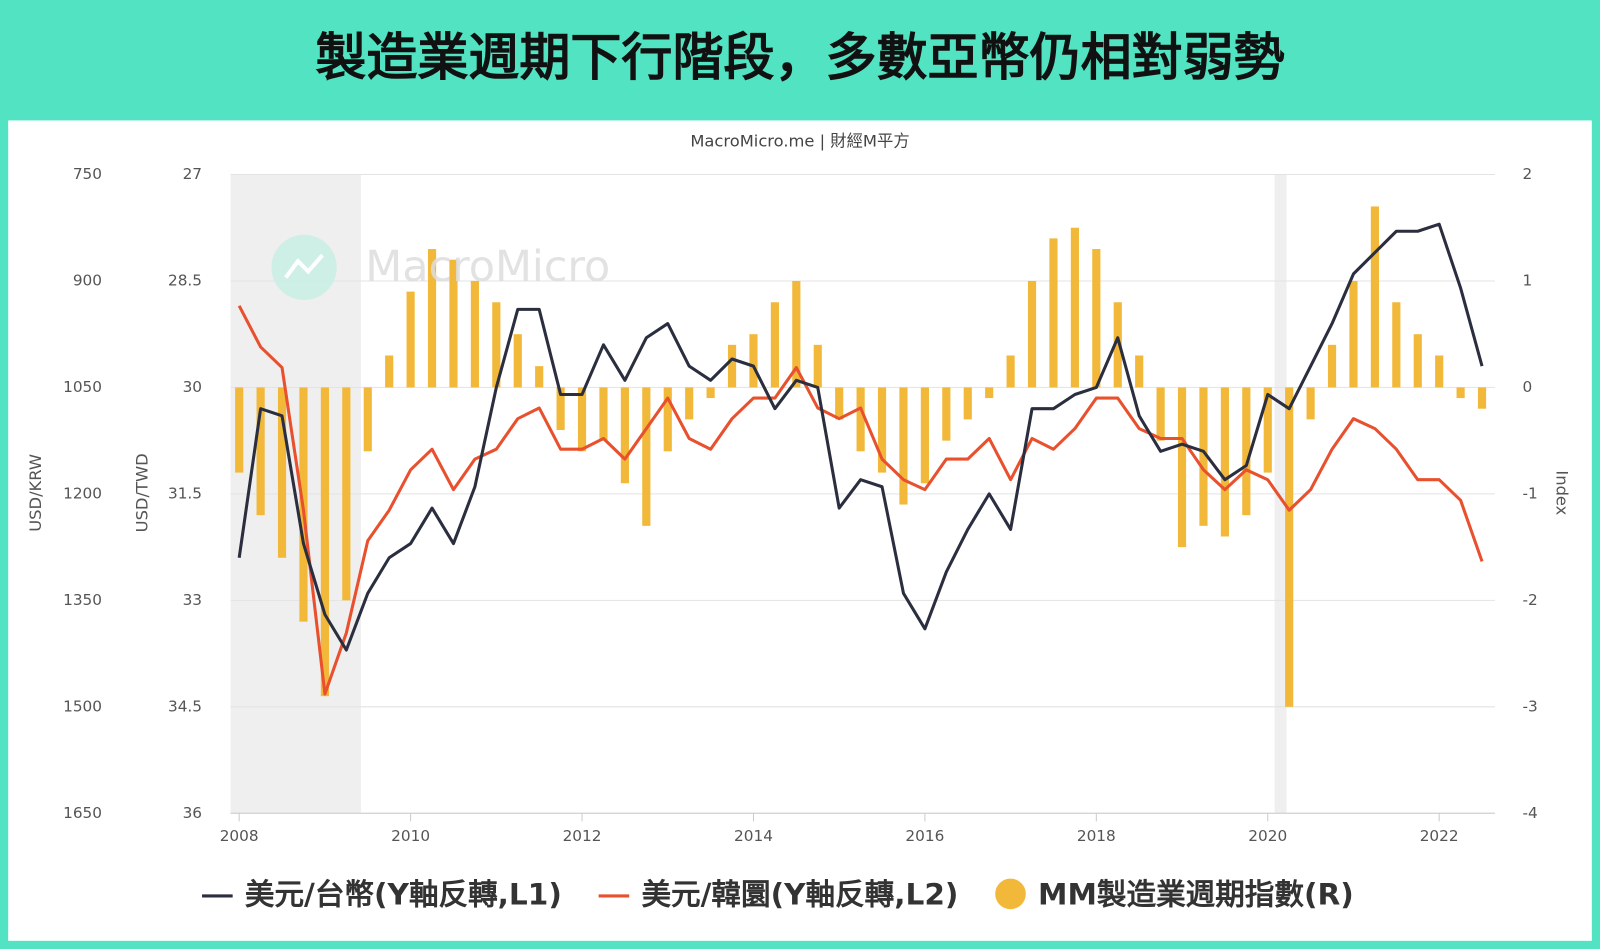 This screenshot has width=1600, height=949. Describe the element at coordinates (1010, 894) in the screenshot. I see `legend-symbol` at that location.